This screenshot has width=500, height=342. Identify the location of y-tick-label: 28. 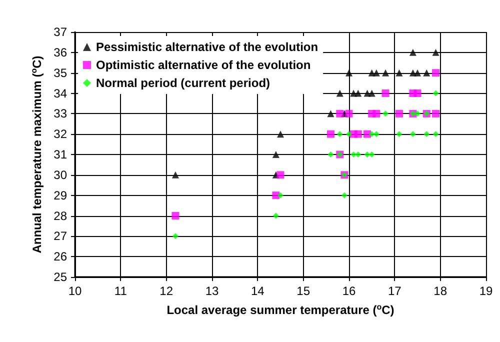
(61, 215).